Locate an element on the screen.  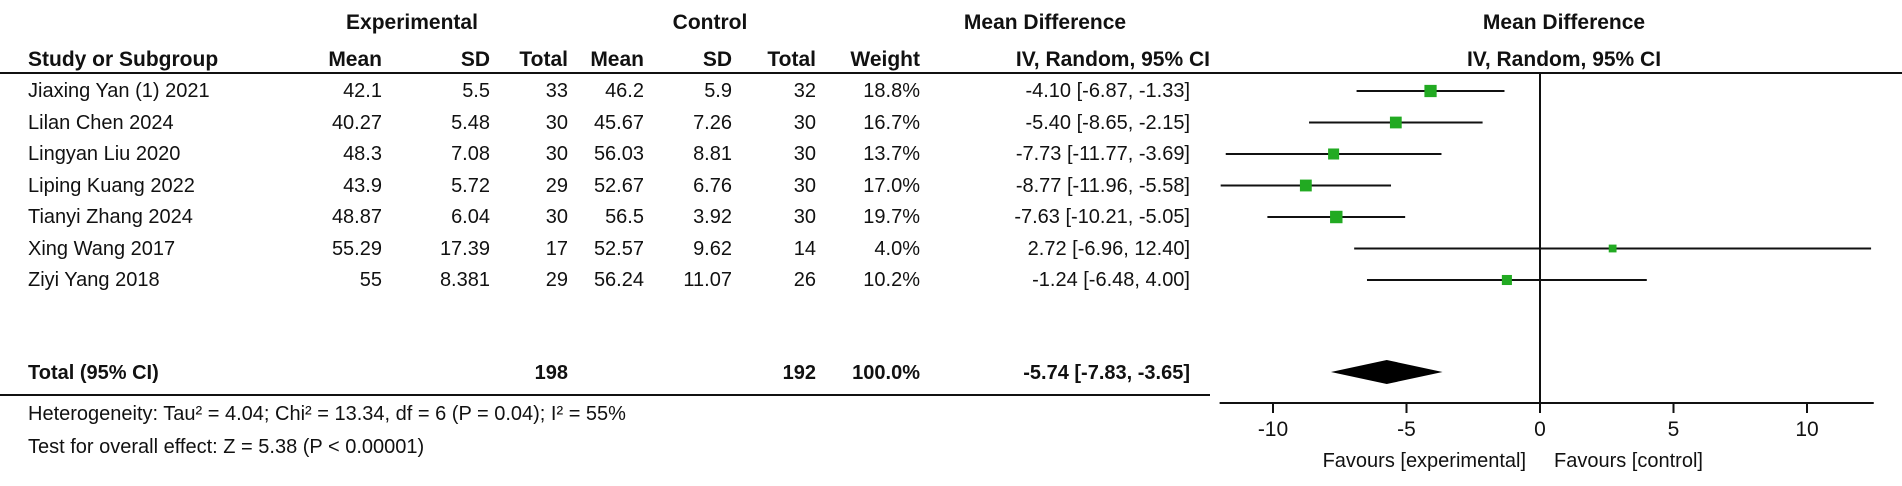
table-bottom-rule is located at coordinates (605, 395).